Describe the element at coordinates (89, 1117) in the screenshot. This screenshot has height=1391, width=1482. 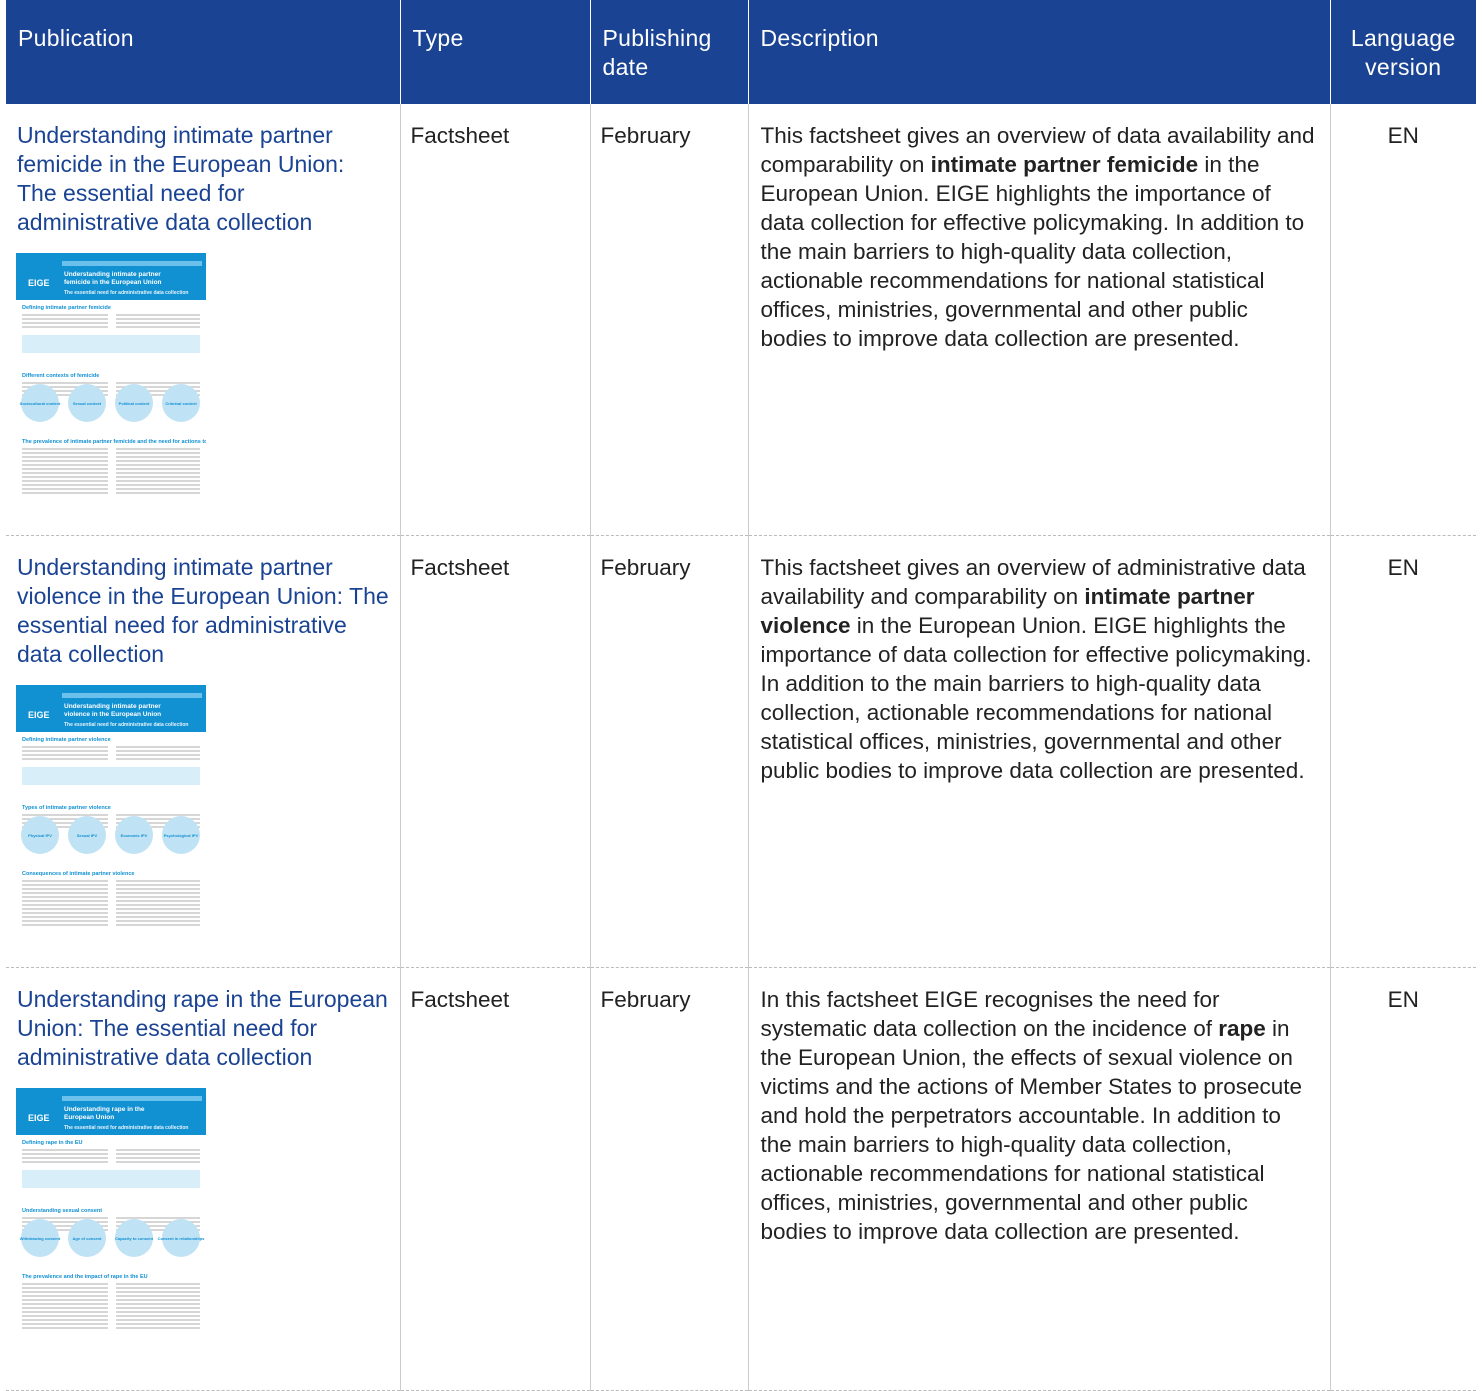
I see `thumbnail-title: European Union` at that location.